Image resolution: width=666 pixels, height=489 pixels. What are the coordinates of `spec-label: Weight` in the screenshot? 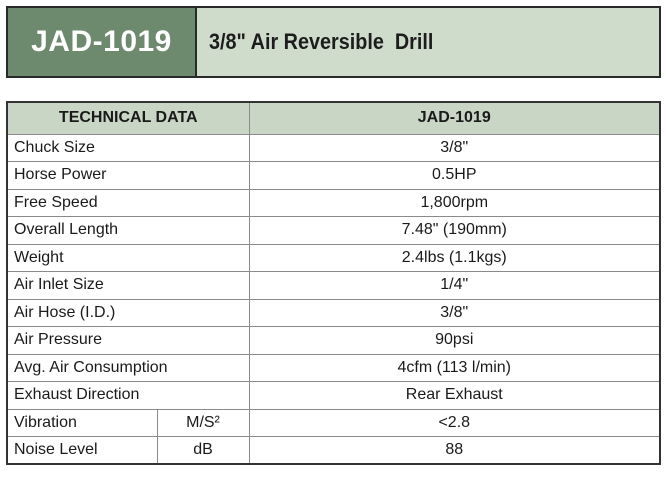 It's located at (128, 257).